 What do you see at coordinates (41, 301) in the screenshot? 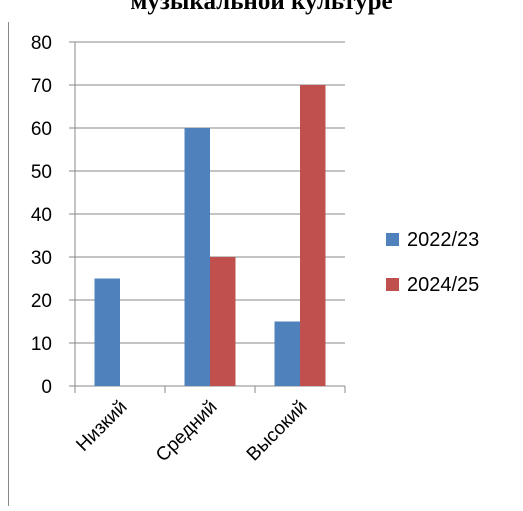
I see `y-tick-label: 20` at bounding box center [41, 301].